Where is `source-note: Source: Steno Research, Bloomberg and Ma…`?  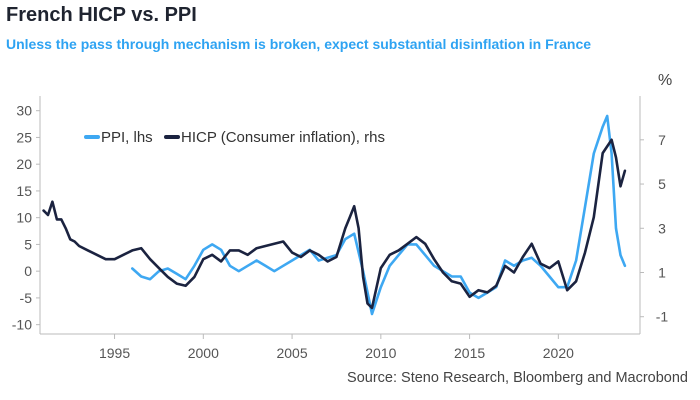 source-note: Source: Steno Research, Bloomberg and Ma… is located at coordinates (517, 378).